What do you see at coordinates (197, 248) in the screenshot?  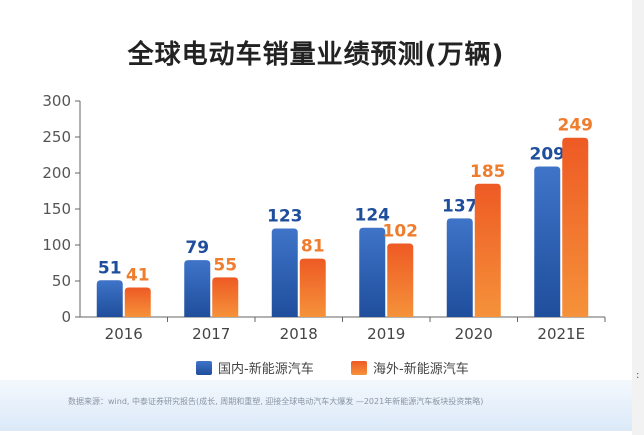 I see `data-label: 79` at bounding box center [197, 248].